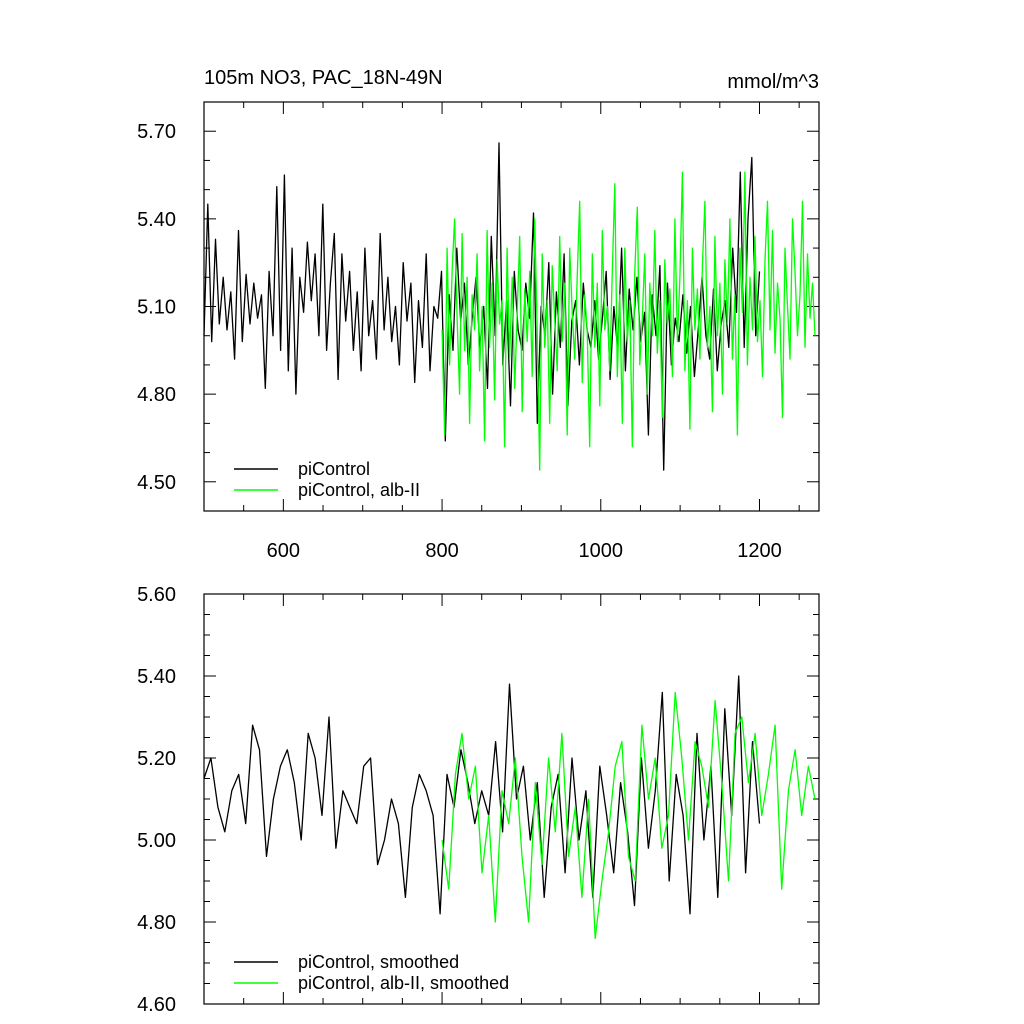 Image resolution: width=1024 pixels, height=1024 pixels. Describe the element at coordinates (156, 220) in the screenshot. I see `top-ytick-label: 5.40` at that location.